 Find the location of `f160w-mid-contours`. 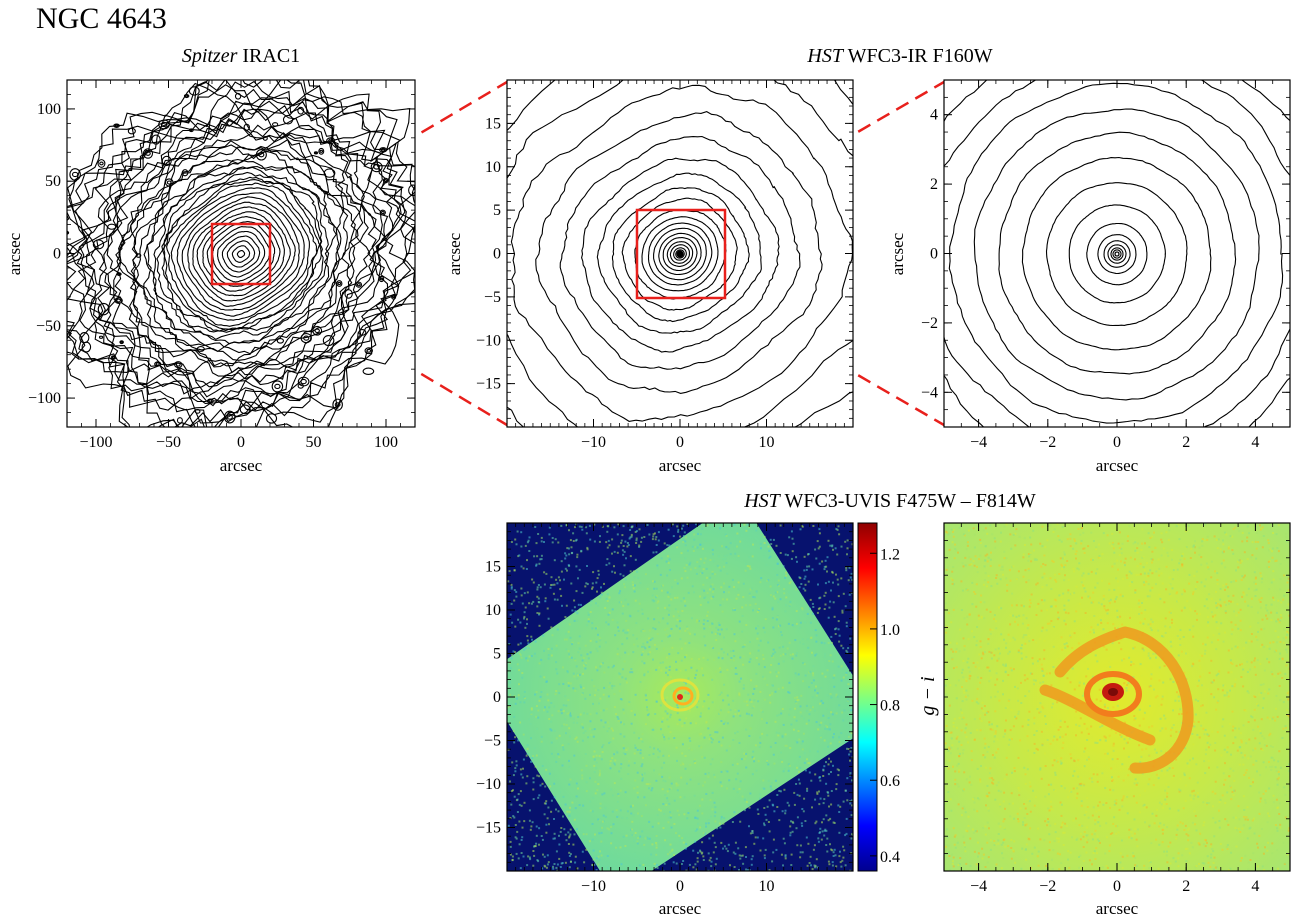

f160w-mid-contours is located at coordinates (680, 253).